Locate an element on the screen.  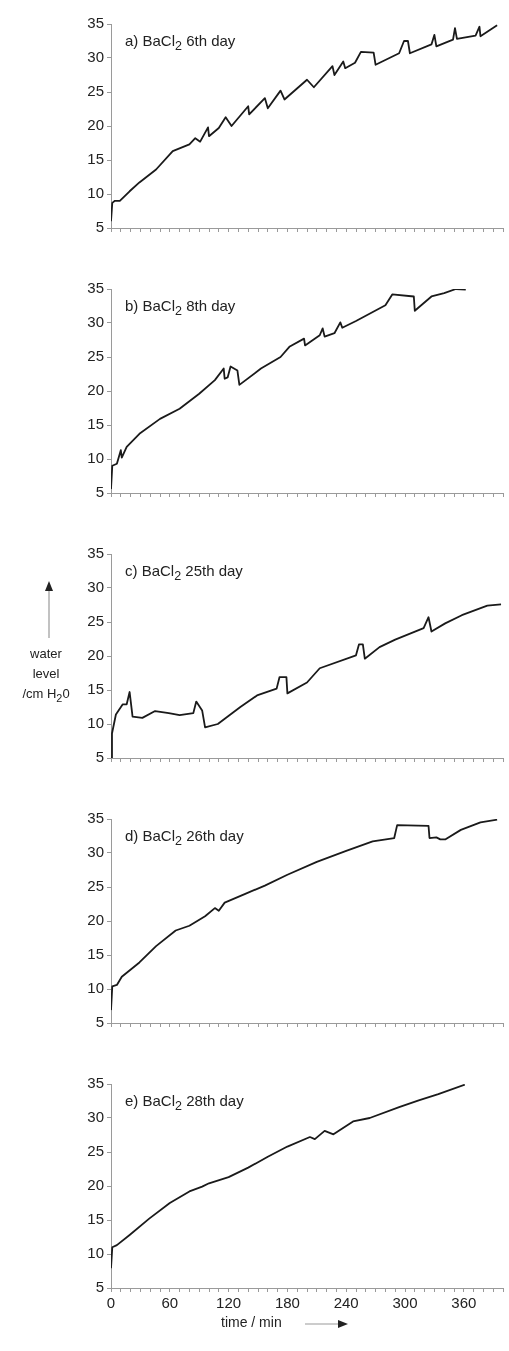
text: b) BaCl$_{2}$ 8th day is located at coordinates (180, 307).